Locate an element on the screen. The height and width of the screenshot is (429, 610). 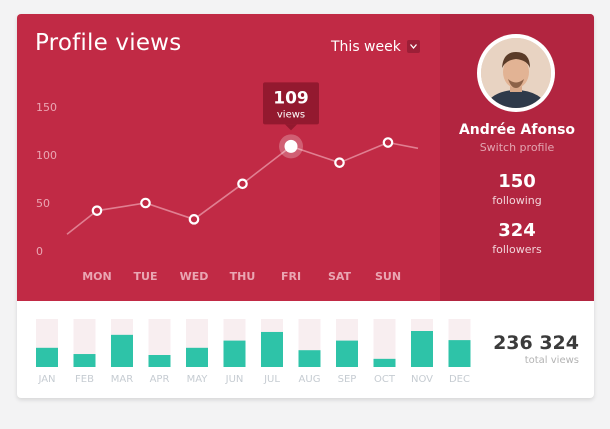
month-label: MAY is located at coordinates (198, 379).